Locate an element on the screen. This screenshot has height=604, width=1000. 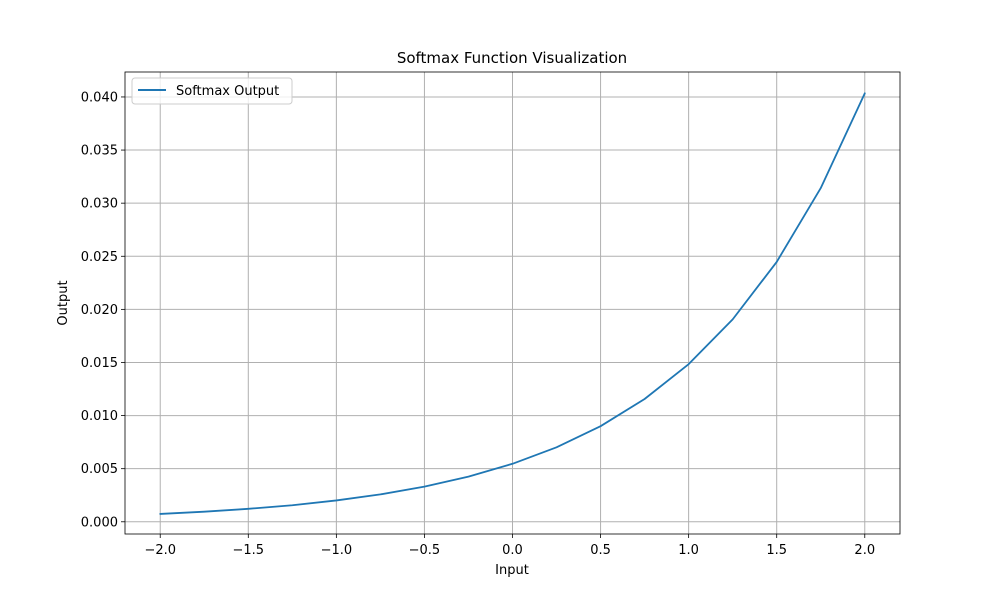
y-tick-label: 0.040 is located at coordinates (99, 97).